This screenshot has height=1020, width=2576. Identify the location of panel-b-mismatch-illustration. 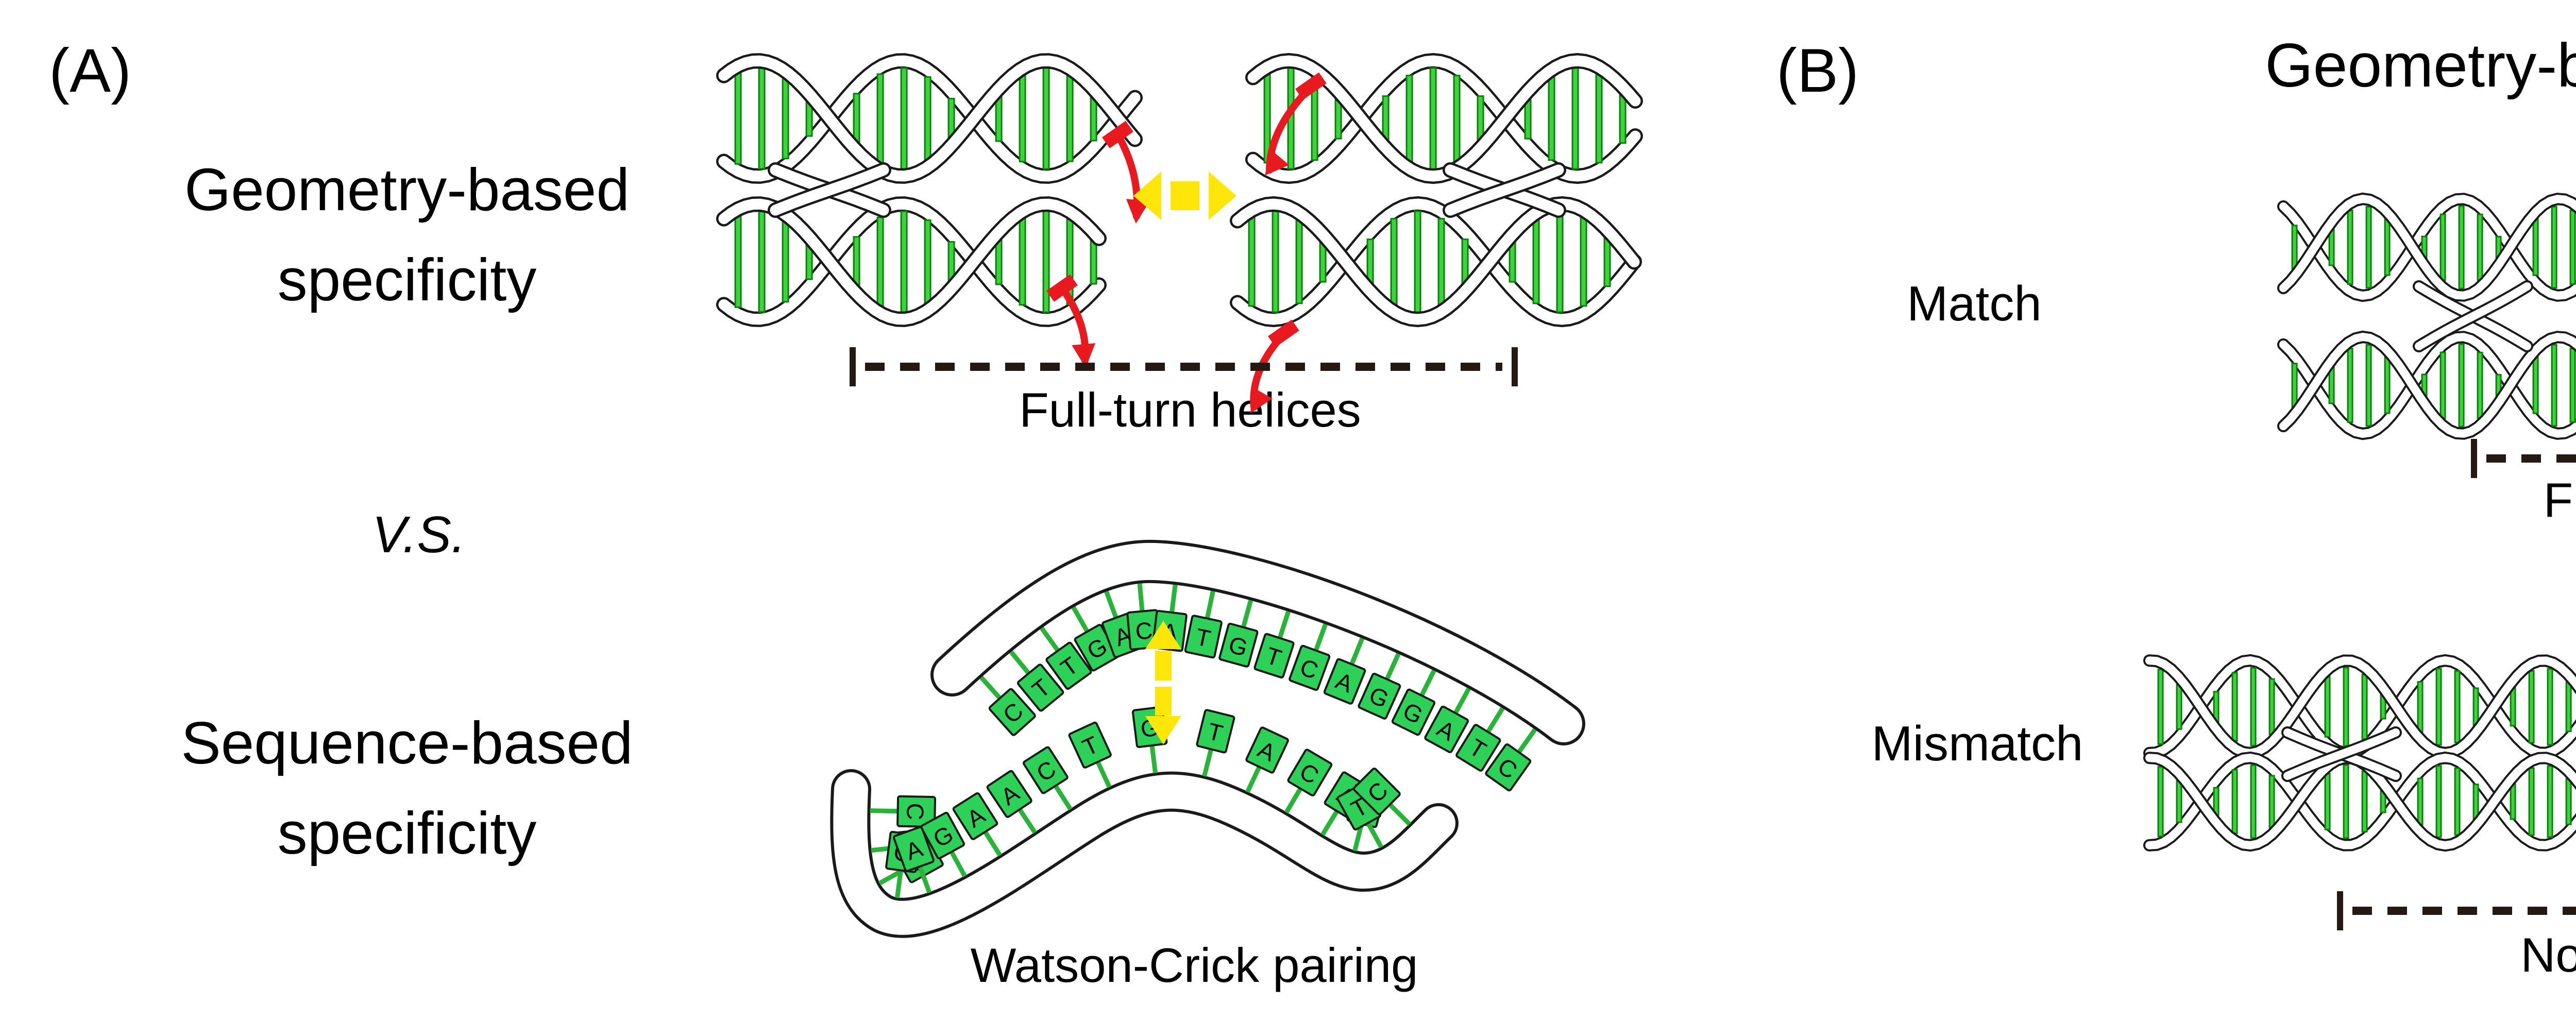
(2359, 792).